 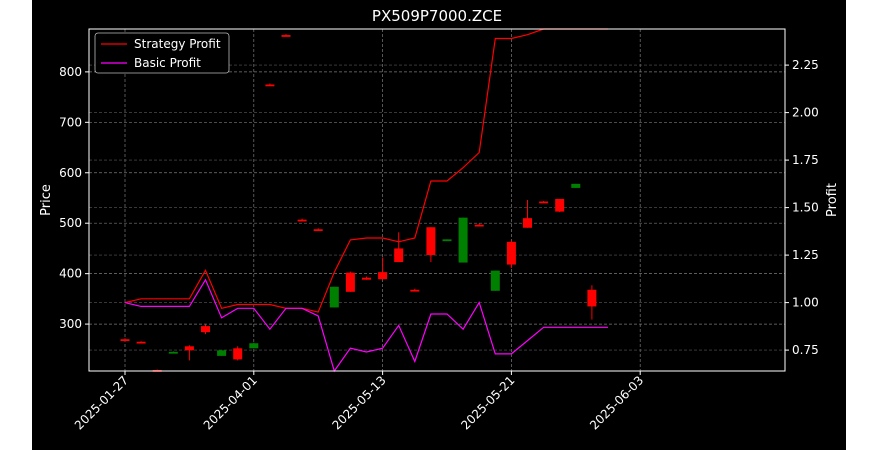 I want to click on y2-tick-label: 1.75, so click(x=805, y=160).